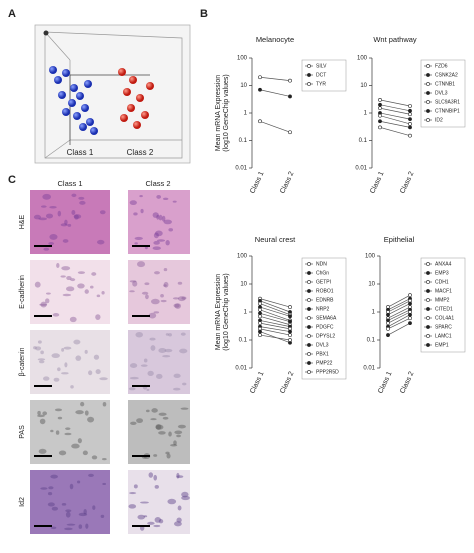 This screenshot has height=553, width=474. What do you see at coordinates (327, 372) in the screenshot?
I see `legend-label: PPP2R5D` at bounding box center [327, 372].